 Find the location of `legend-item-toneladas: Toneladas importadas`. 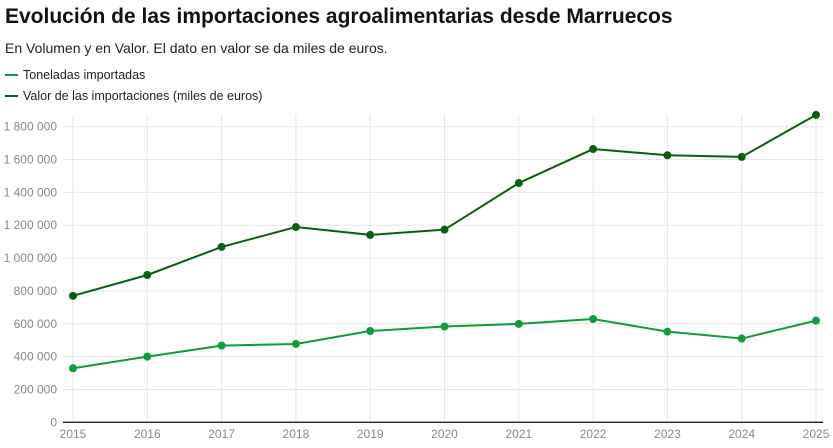

legend-item-toneladas: Toneladas importadas is located at coordinates (75, 75).